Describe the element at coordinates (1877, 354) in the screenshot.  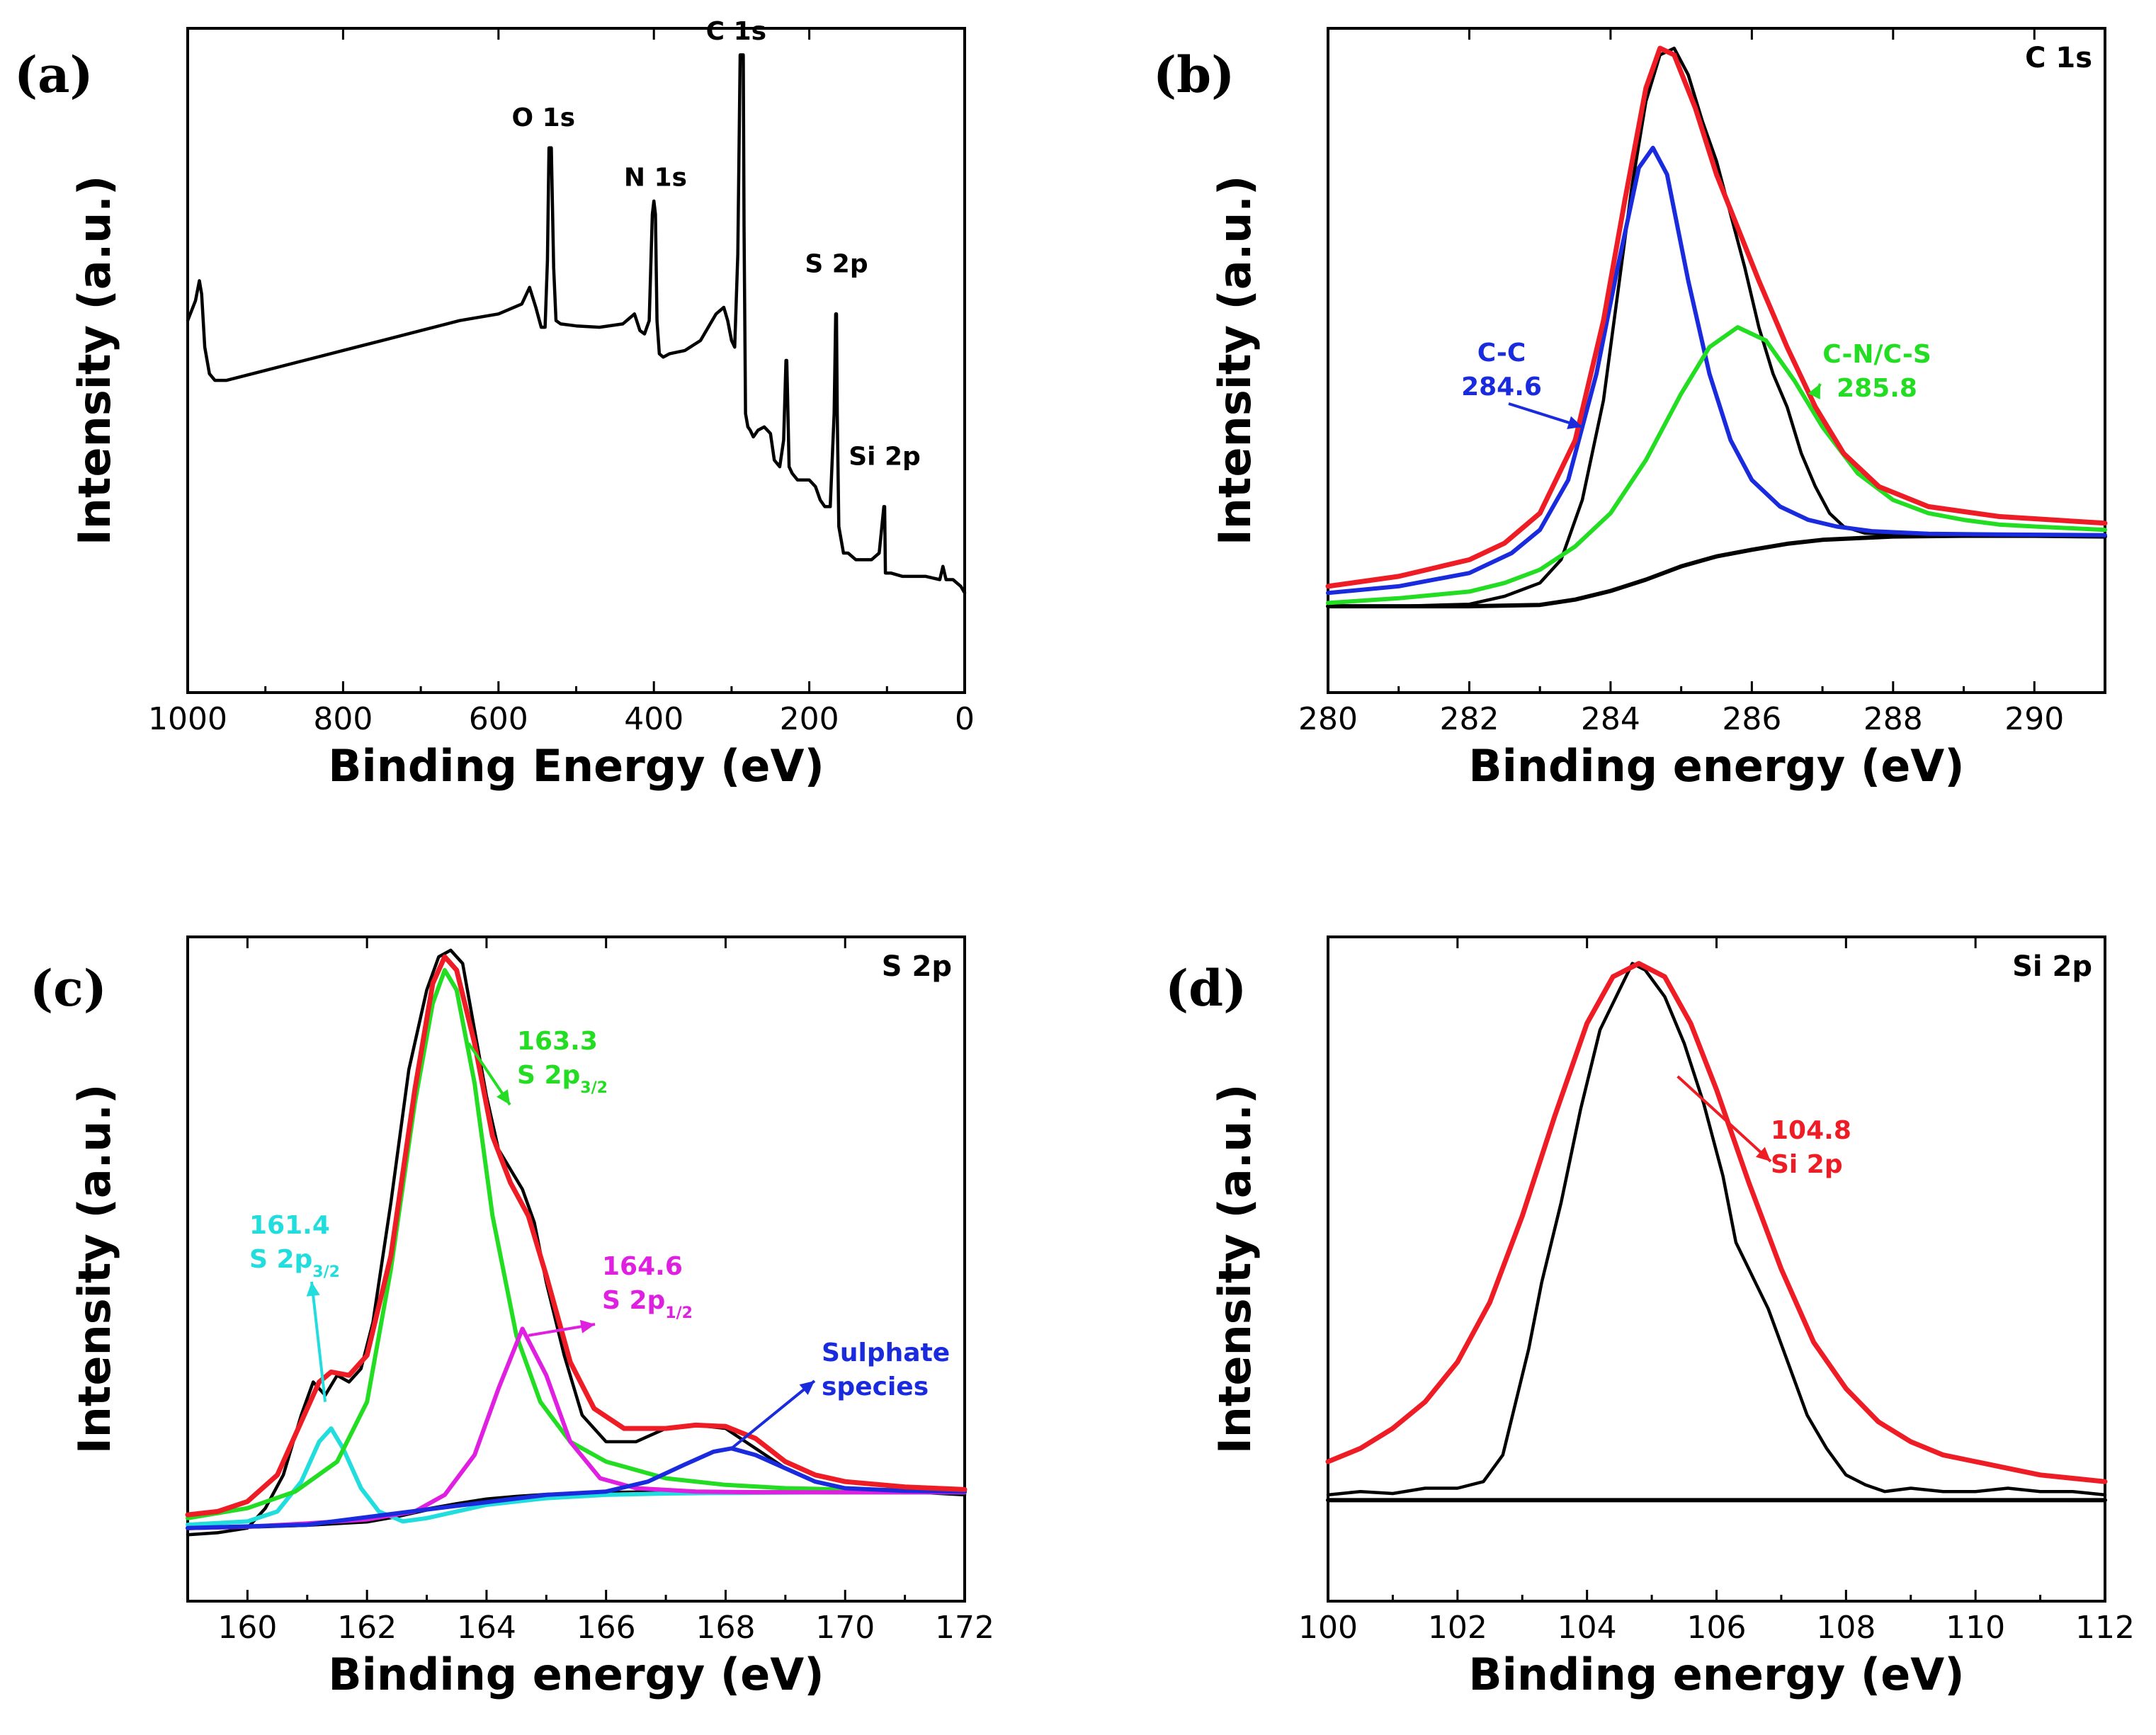
I see `annotation-value-b-c-n-c-s: C-N/C-S` at that location.